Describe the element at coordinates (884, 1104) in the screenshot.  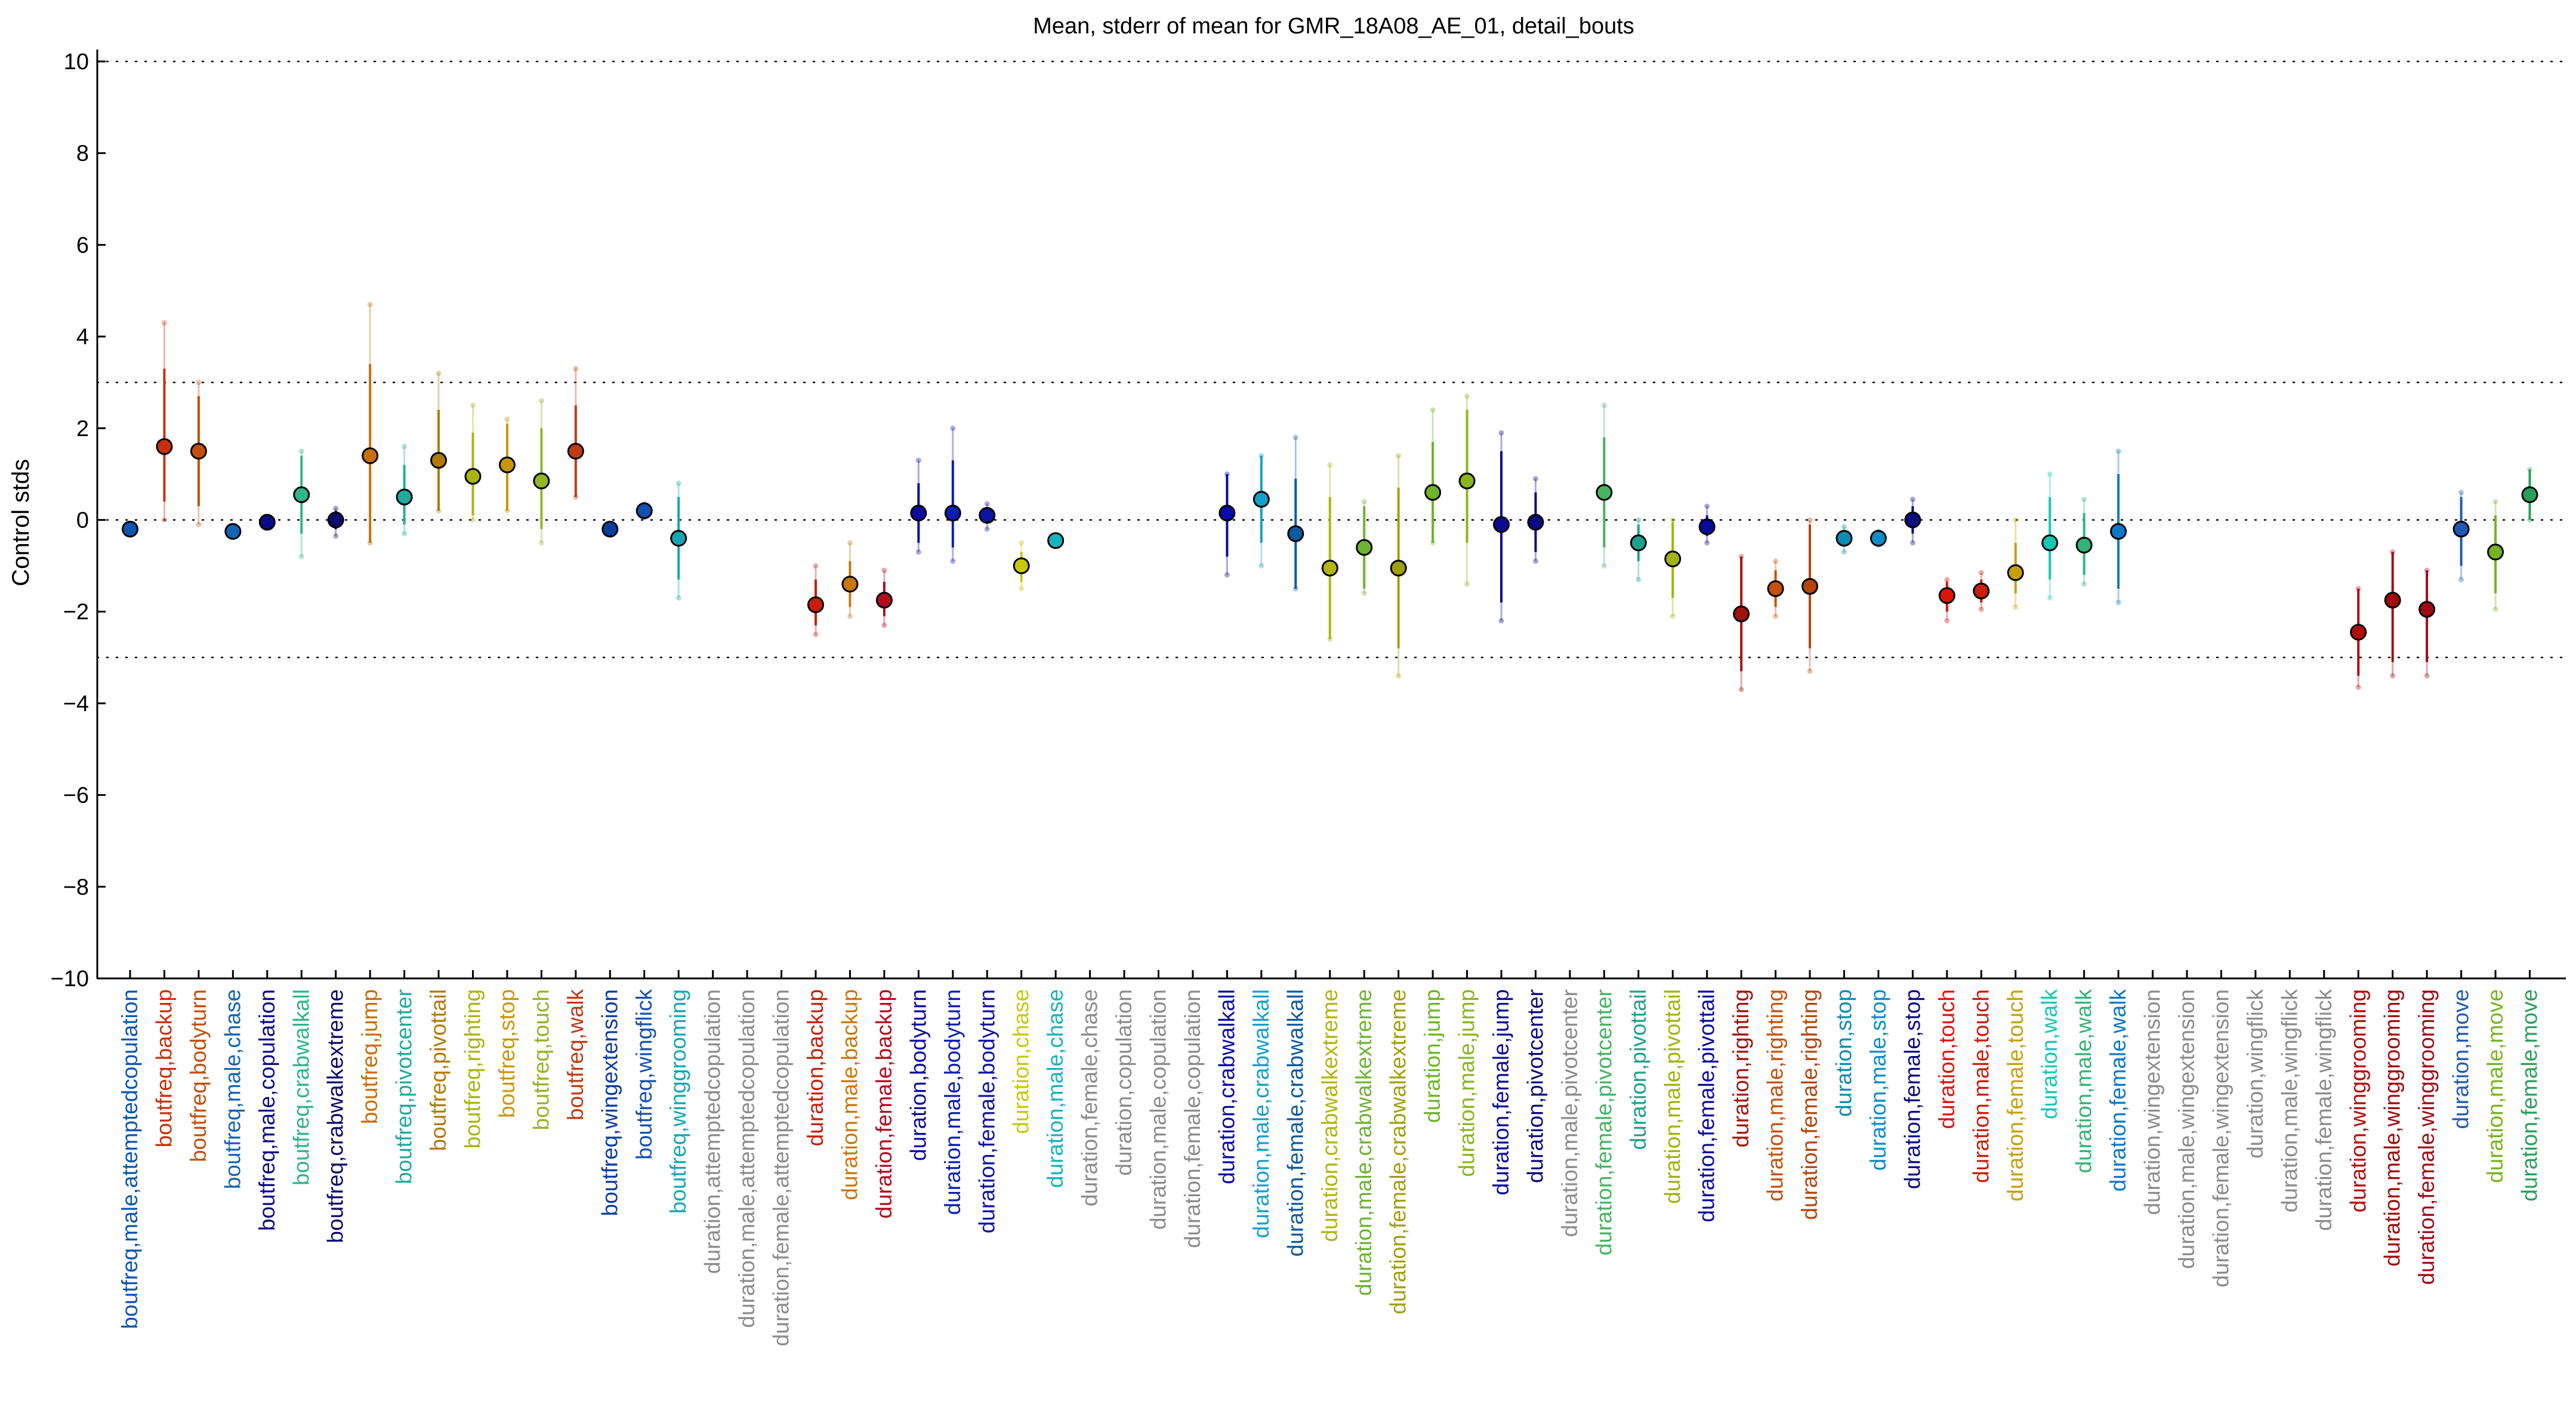
I see `x-tick-label: duration,female,backup` at that location.